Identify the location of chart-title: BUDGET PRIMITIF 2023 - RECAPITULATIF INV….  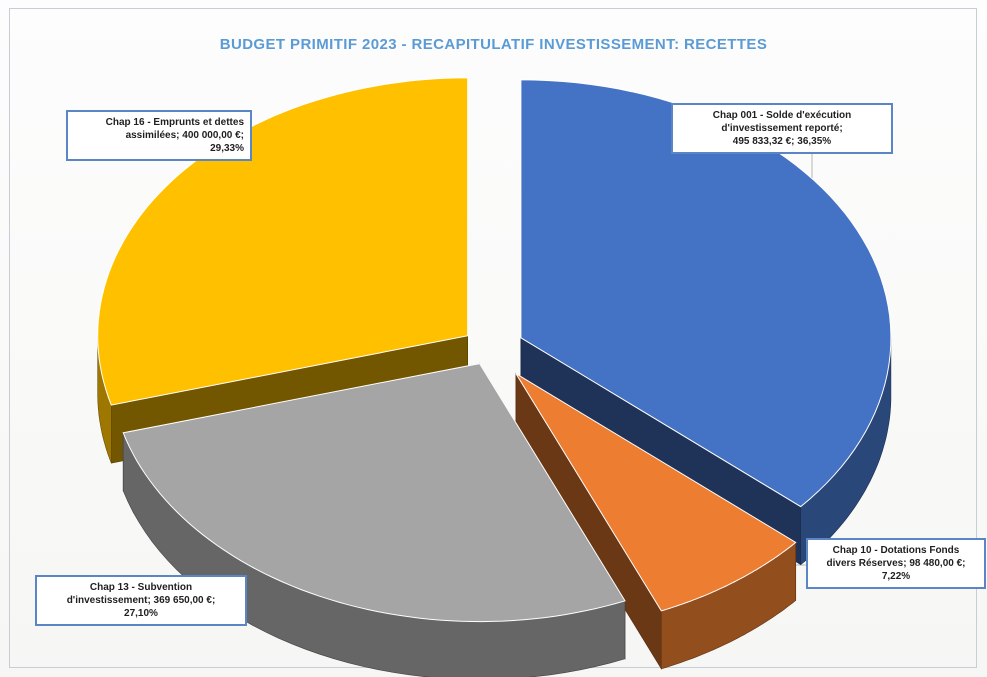
(493, 44).